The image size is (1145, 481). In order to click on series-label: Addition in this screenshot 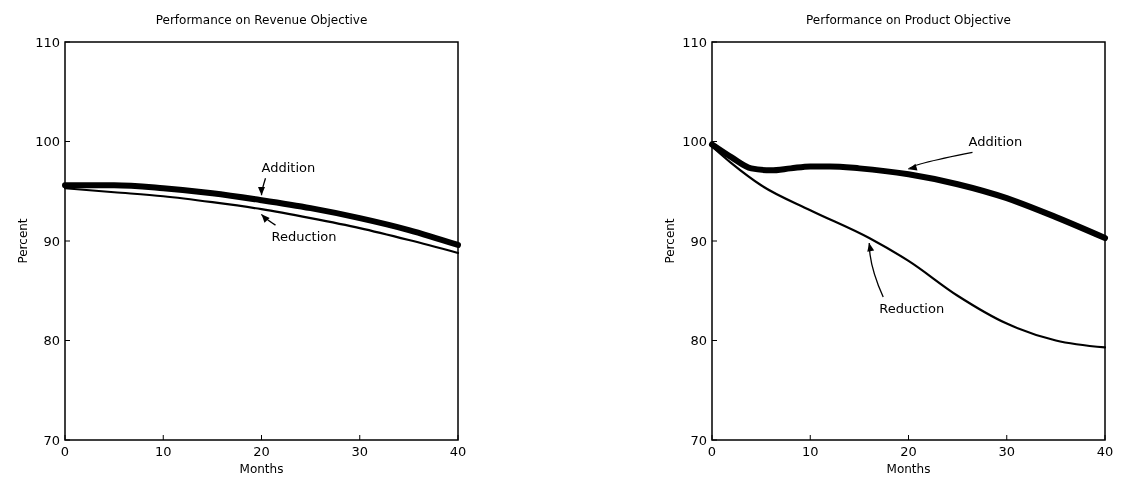, I will do `click(288, 168)`.